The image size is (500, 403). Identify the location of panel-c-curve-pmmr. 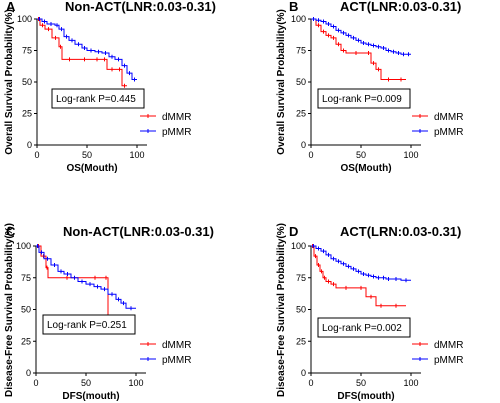
(86, 277).